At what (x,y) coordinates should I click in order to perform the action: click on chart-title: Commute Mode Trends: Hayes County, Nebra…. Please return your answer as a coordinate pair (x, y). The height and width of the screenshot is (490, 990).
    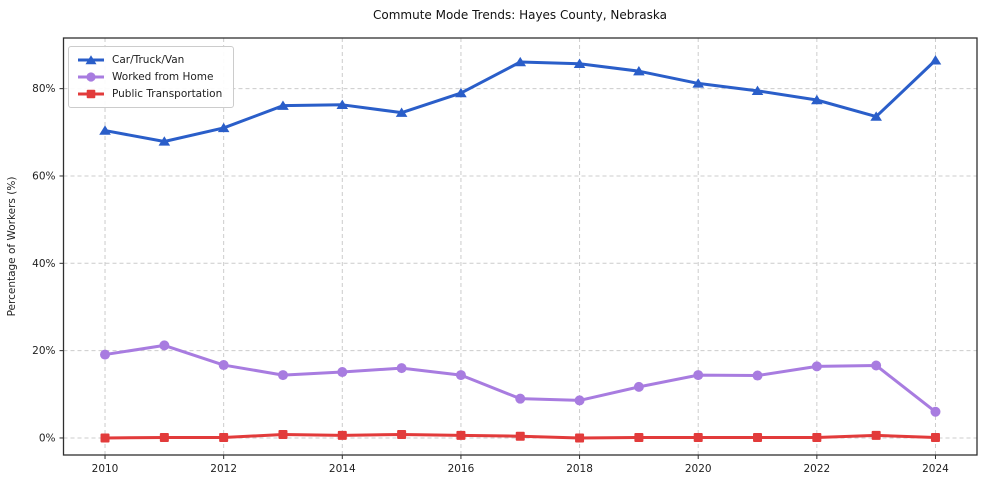
    Looking at the image, I should click on (520, 15).